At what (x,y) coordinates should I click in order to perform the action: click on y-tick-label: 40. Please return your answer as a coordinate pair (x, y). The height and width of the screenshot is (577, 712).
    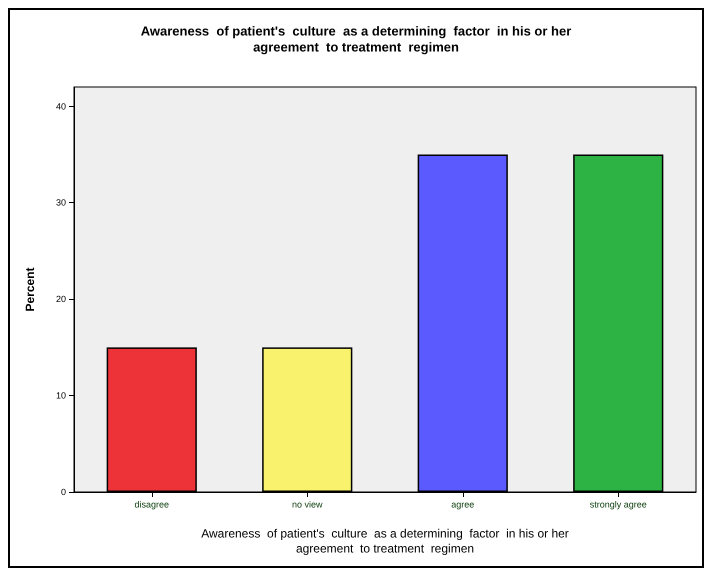
    Looking at the image, I should click on (61, 106).